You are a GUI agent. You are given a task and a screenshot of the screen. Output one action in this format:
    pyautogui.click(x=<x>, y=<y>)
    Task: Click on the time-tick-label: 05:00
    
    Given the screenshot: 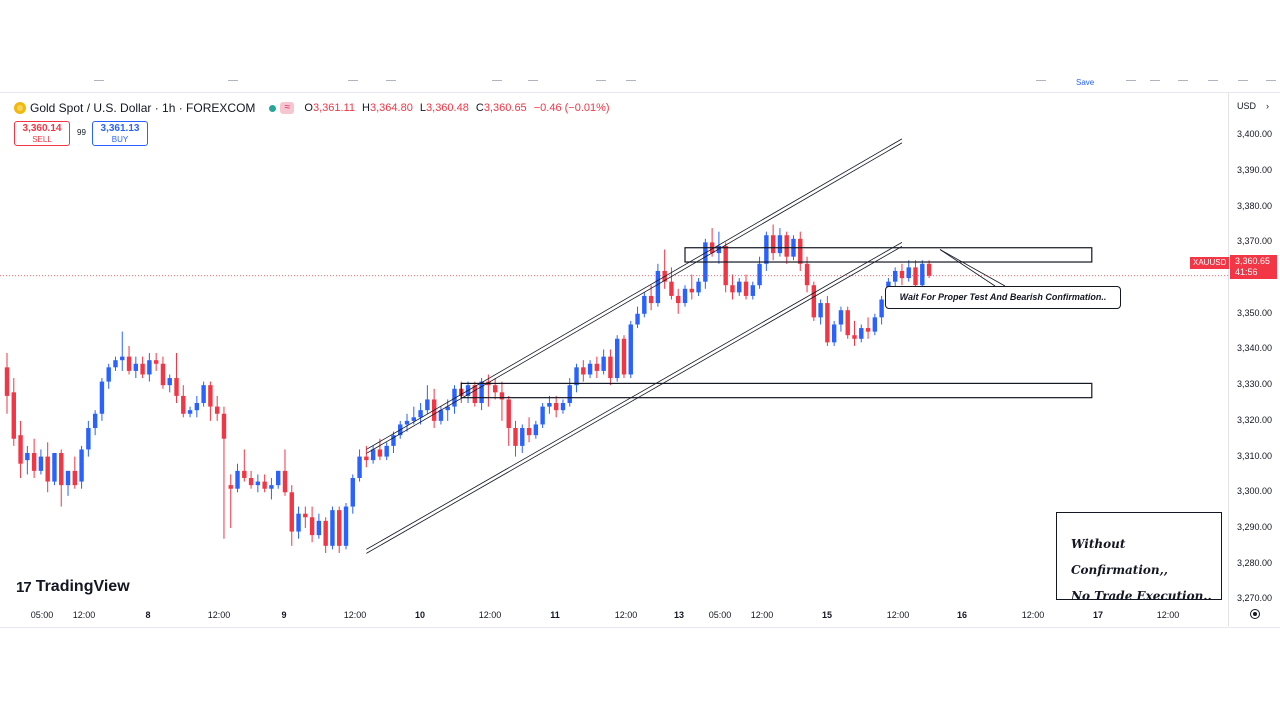 What is the action you would take?
    pyautogui.click(x=42, y=615)
    